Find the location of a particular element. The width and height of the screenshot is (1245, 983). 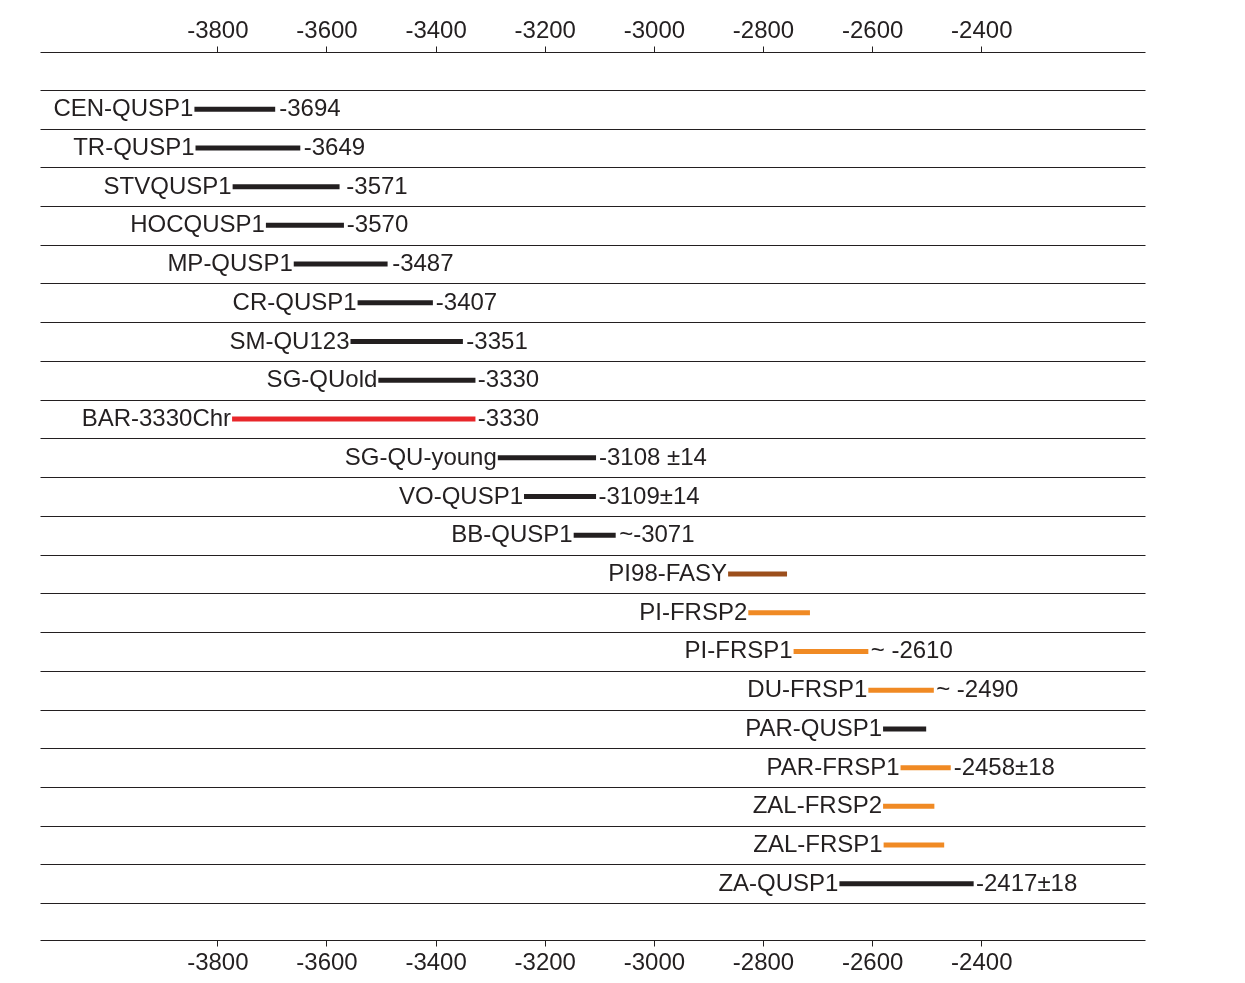

y-tick-label: ZAL-FRSP2 is located at coordinates (817, 805).